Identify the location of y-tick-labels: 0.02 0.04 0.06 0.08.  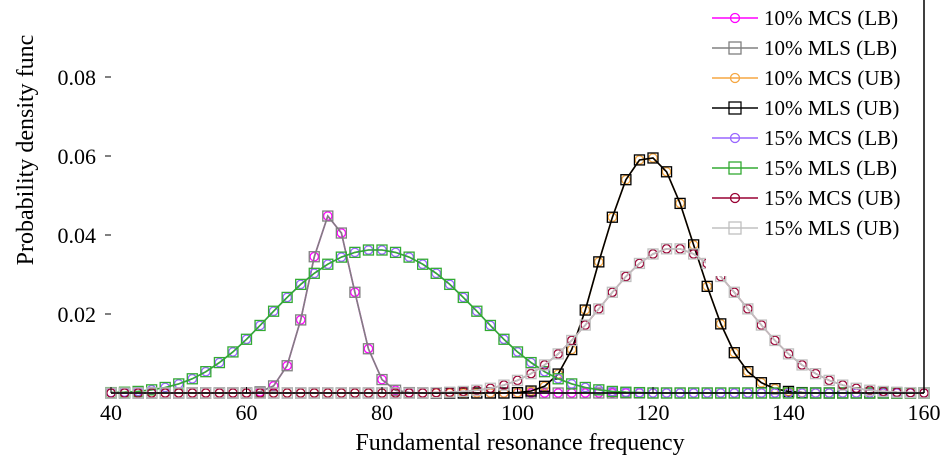
(84, 196).